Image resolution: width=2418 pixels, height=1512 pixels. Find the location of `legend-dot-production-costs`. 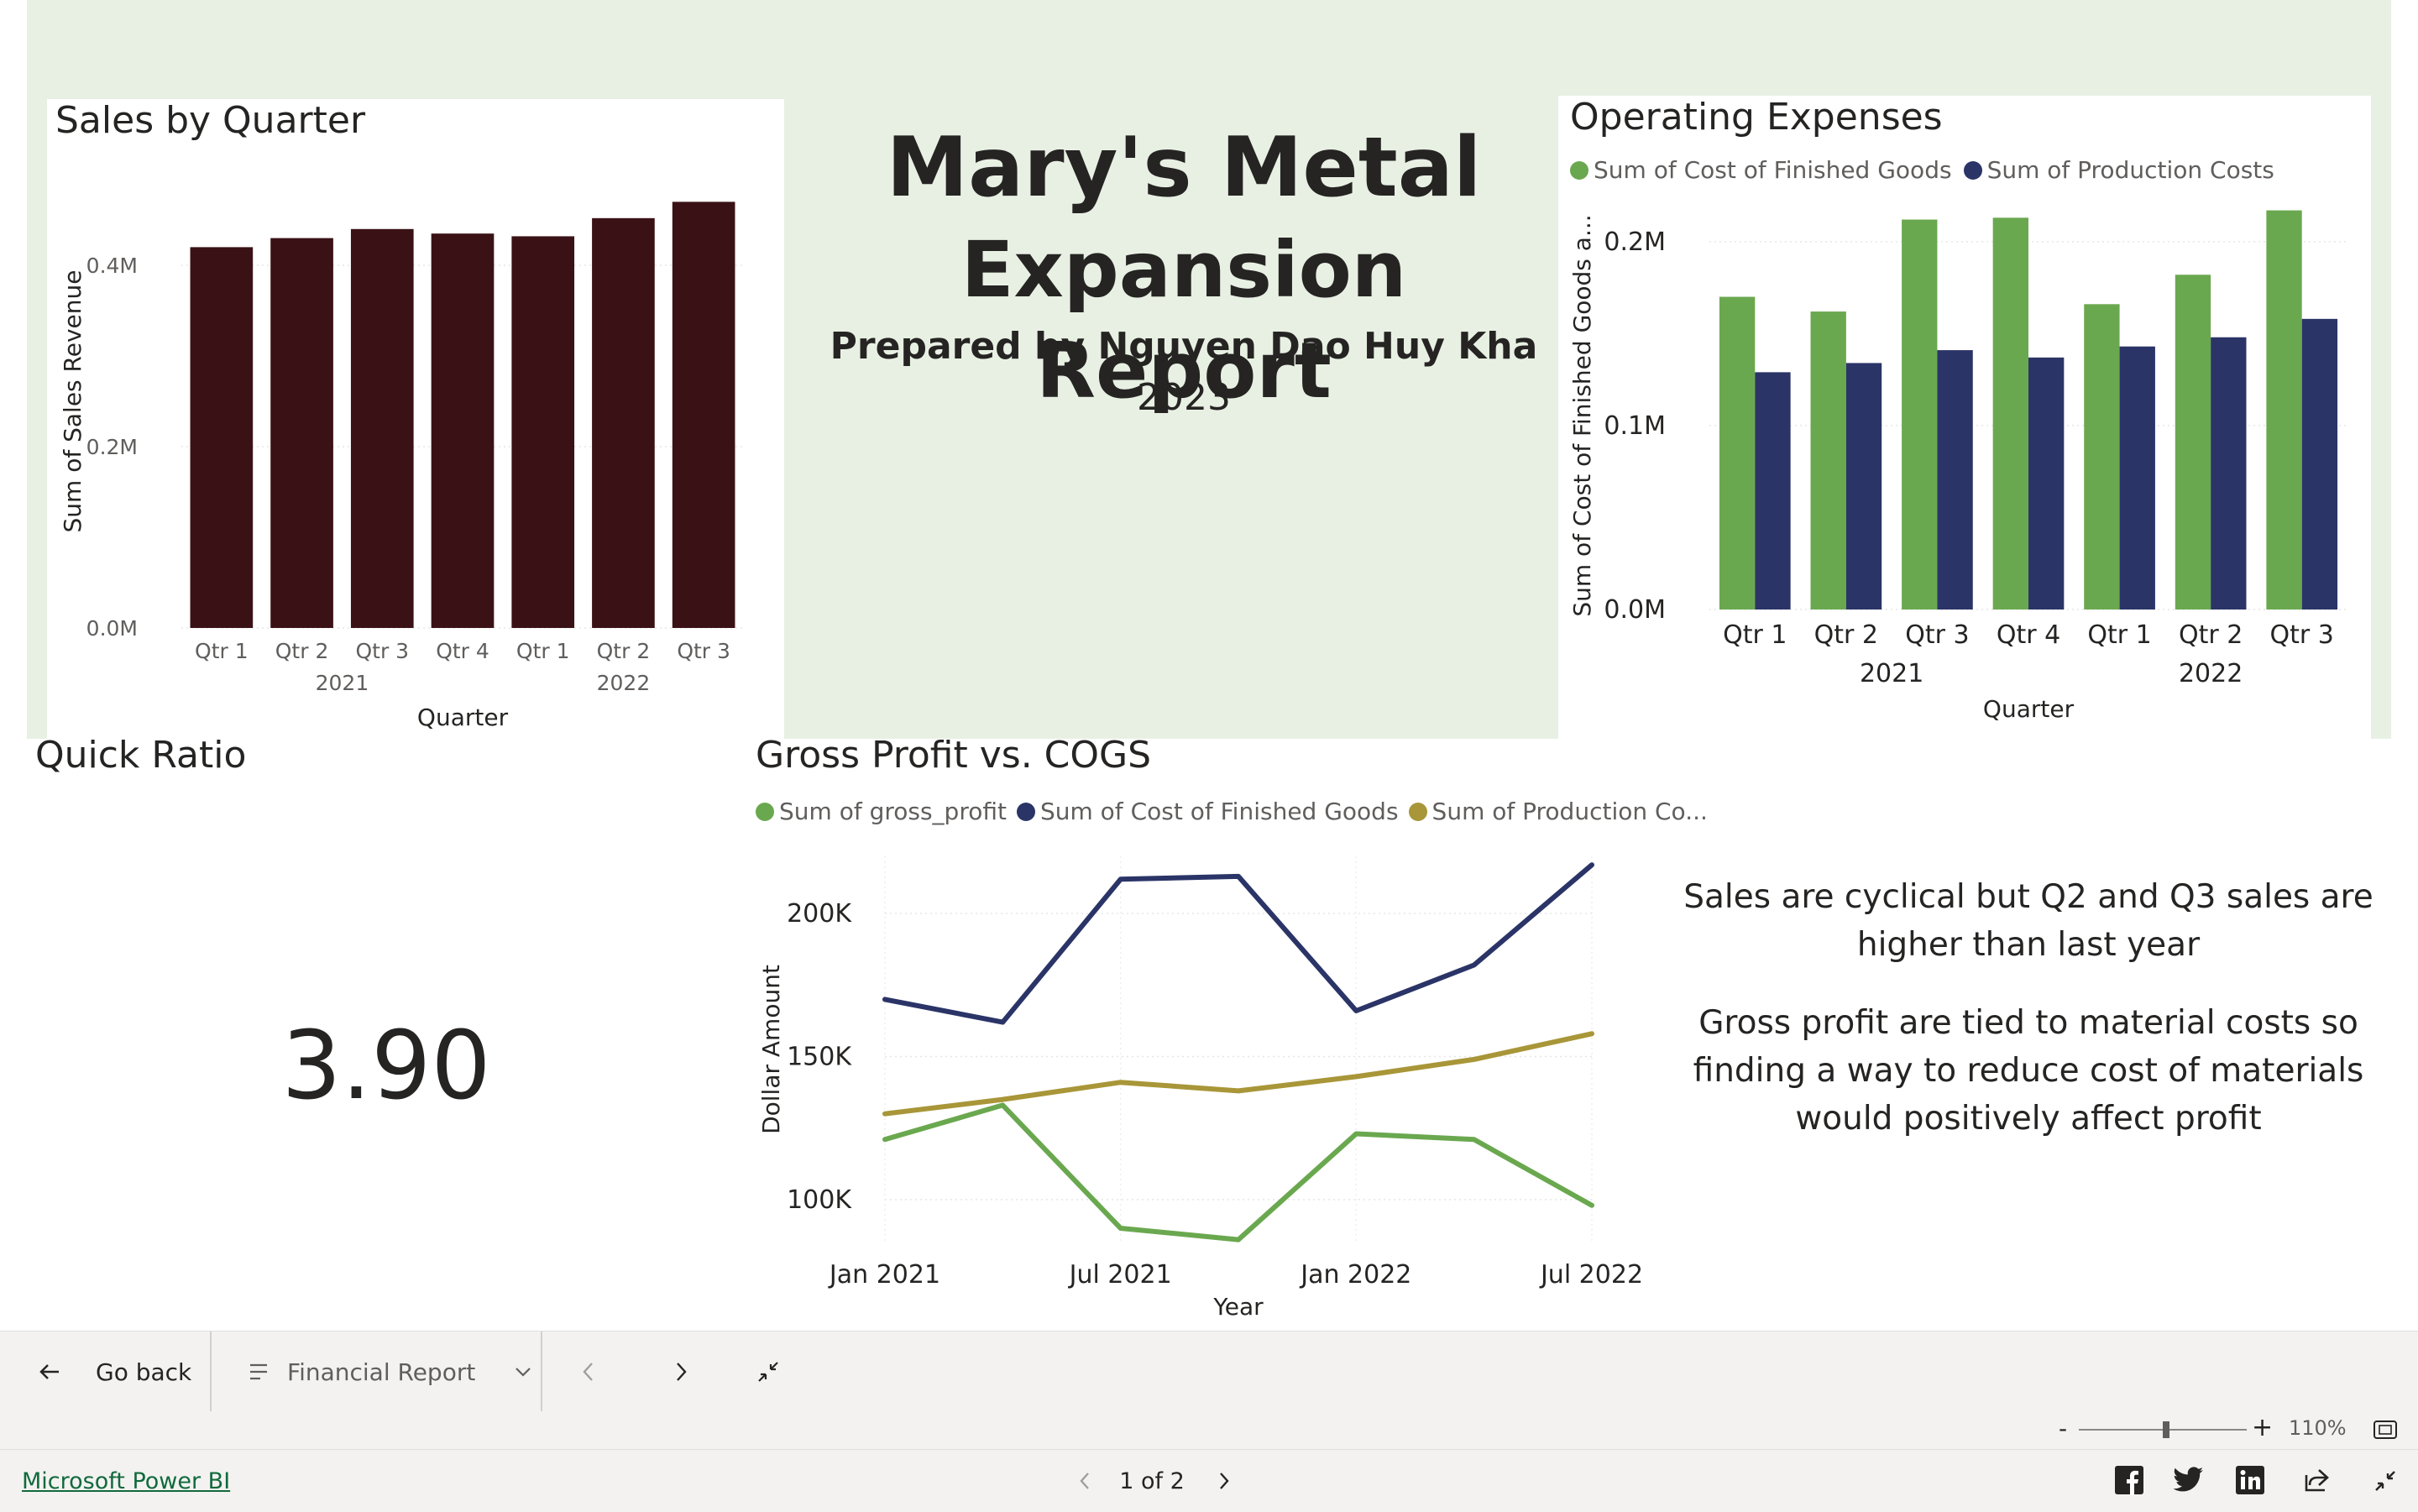

legend-dot-production-costs is located at coordinates (1972, 170).